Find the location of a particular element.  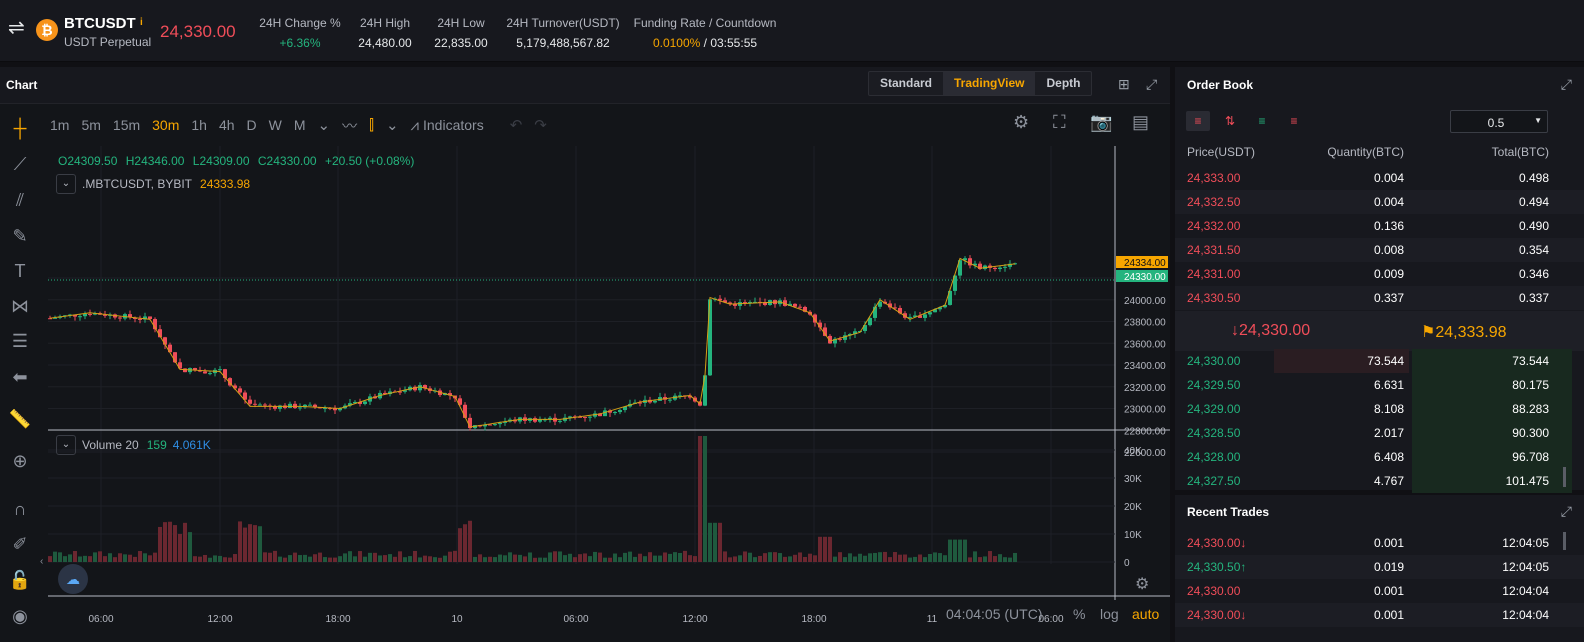

eye-icon: ◉ is located at coordinates (20, 616).